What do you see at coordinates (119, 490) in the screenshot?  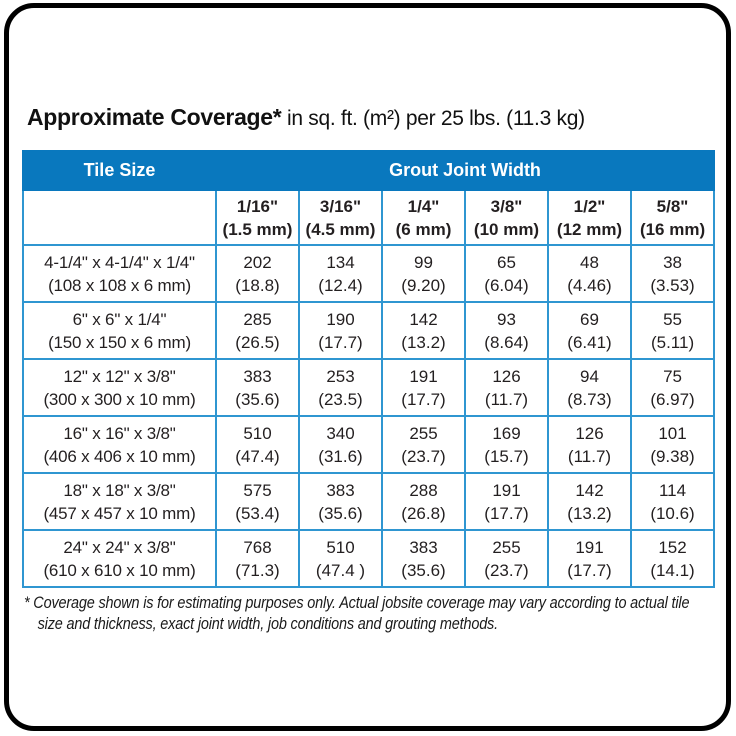 I see `tile-size-inches: 18" x 18" x 3/8"` at bounding box center [119, 490].